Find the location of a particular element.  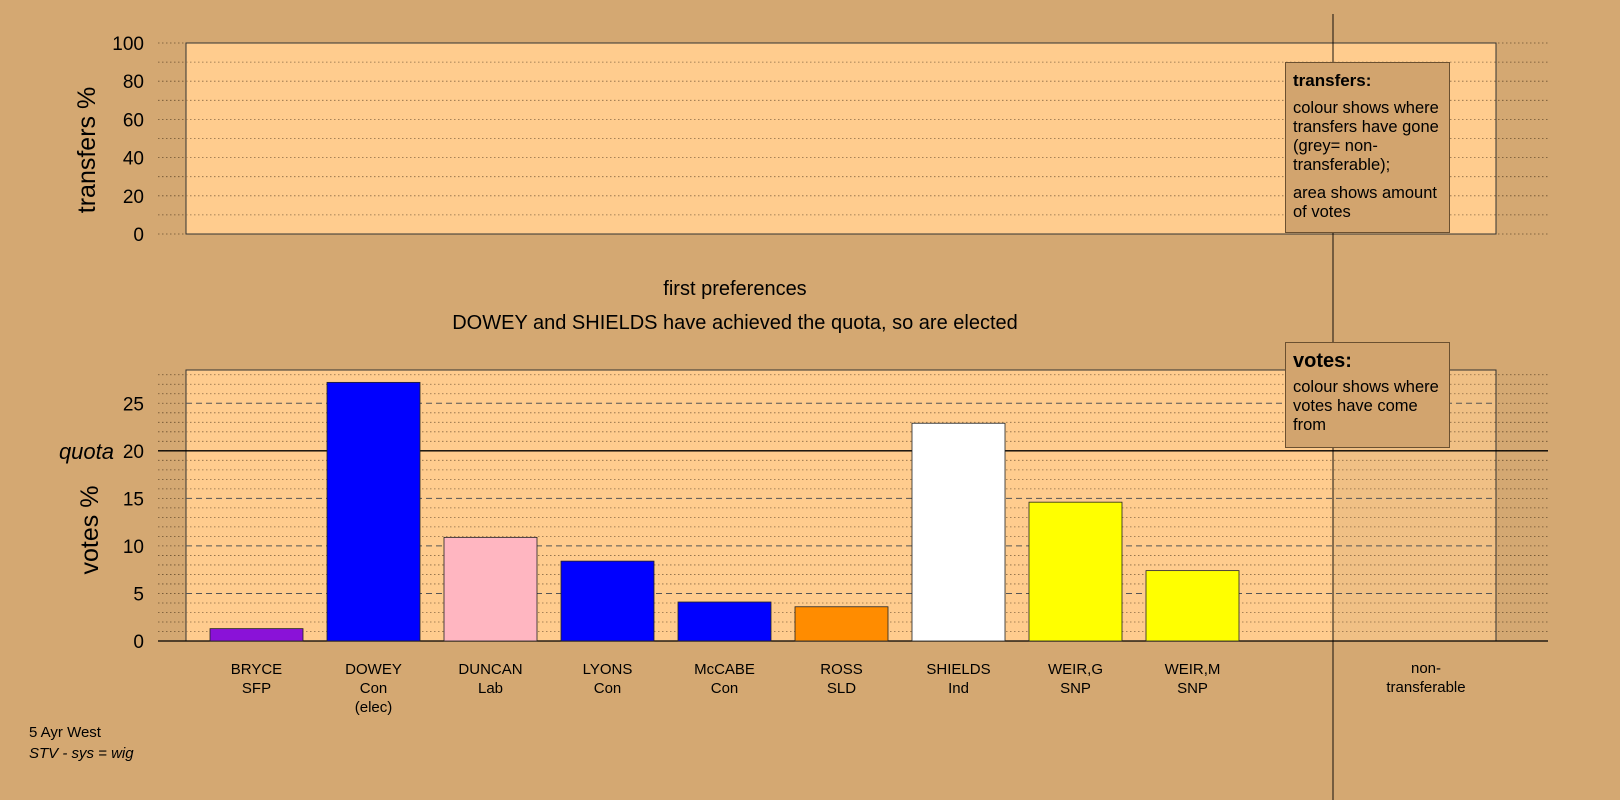

candidate-label: DUNCAN is located at coordinates (490, 669).